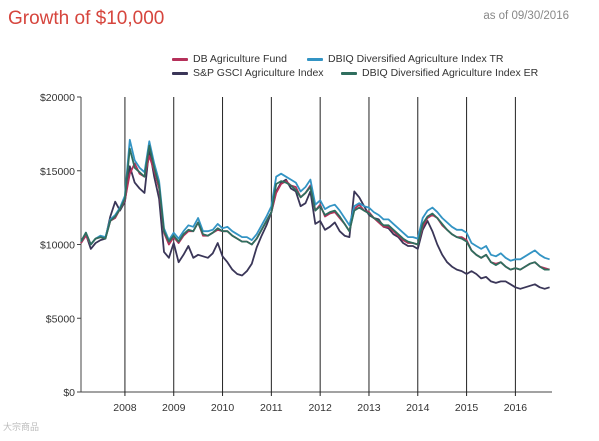 The width and height of the screenshot is (599, 441). Describe the element at coordinates (69, 393) in the screenshot. I see `y-tick-label: $0` at that location.